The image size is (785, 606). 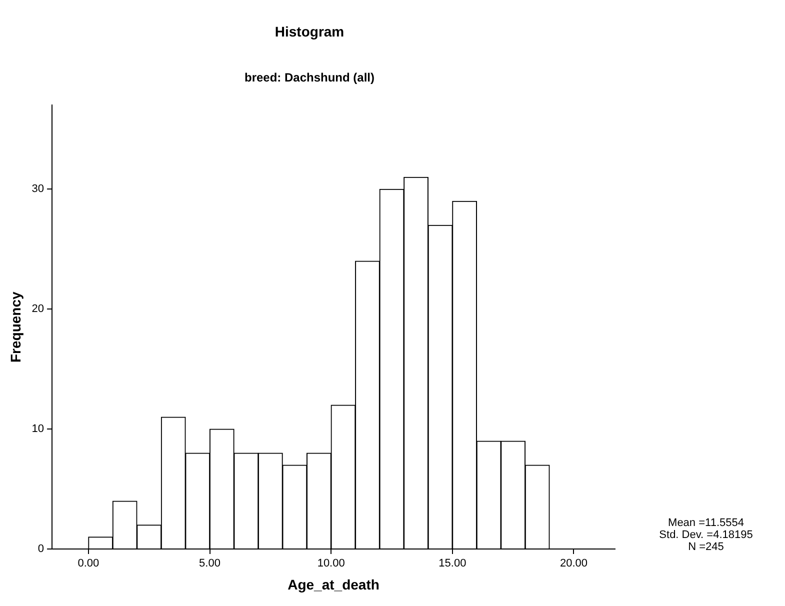 I want to click on x-tick-label: 5.00, so click(x=209, y=564).